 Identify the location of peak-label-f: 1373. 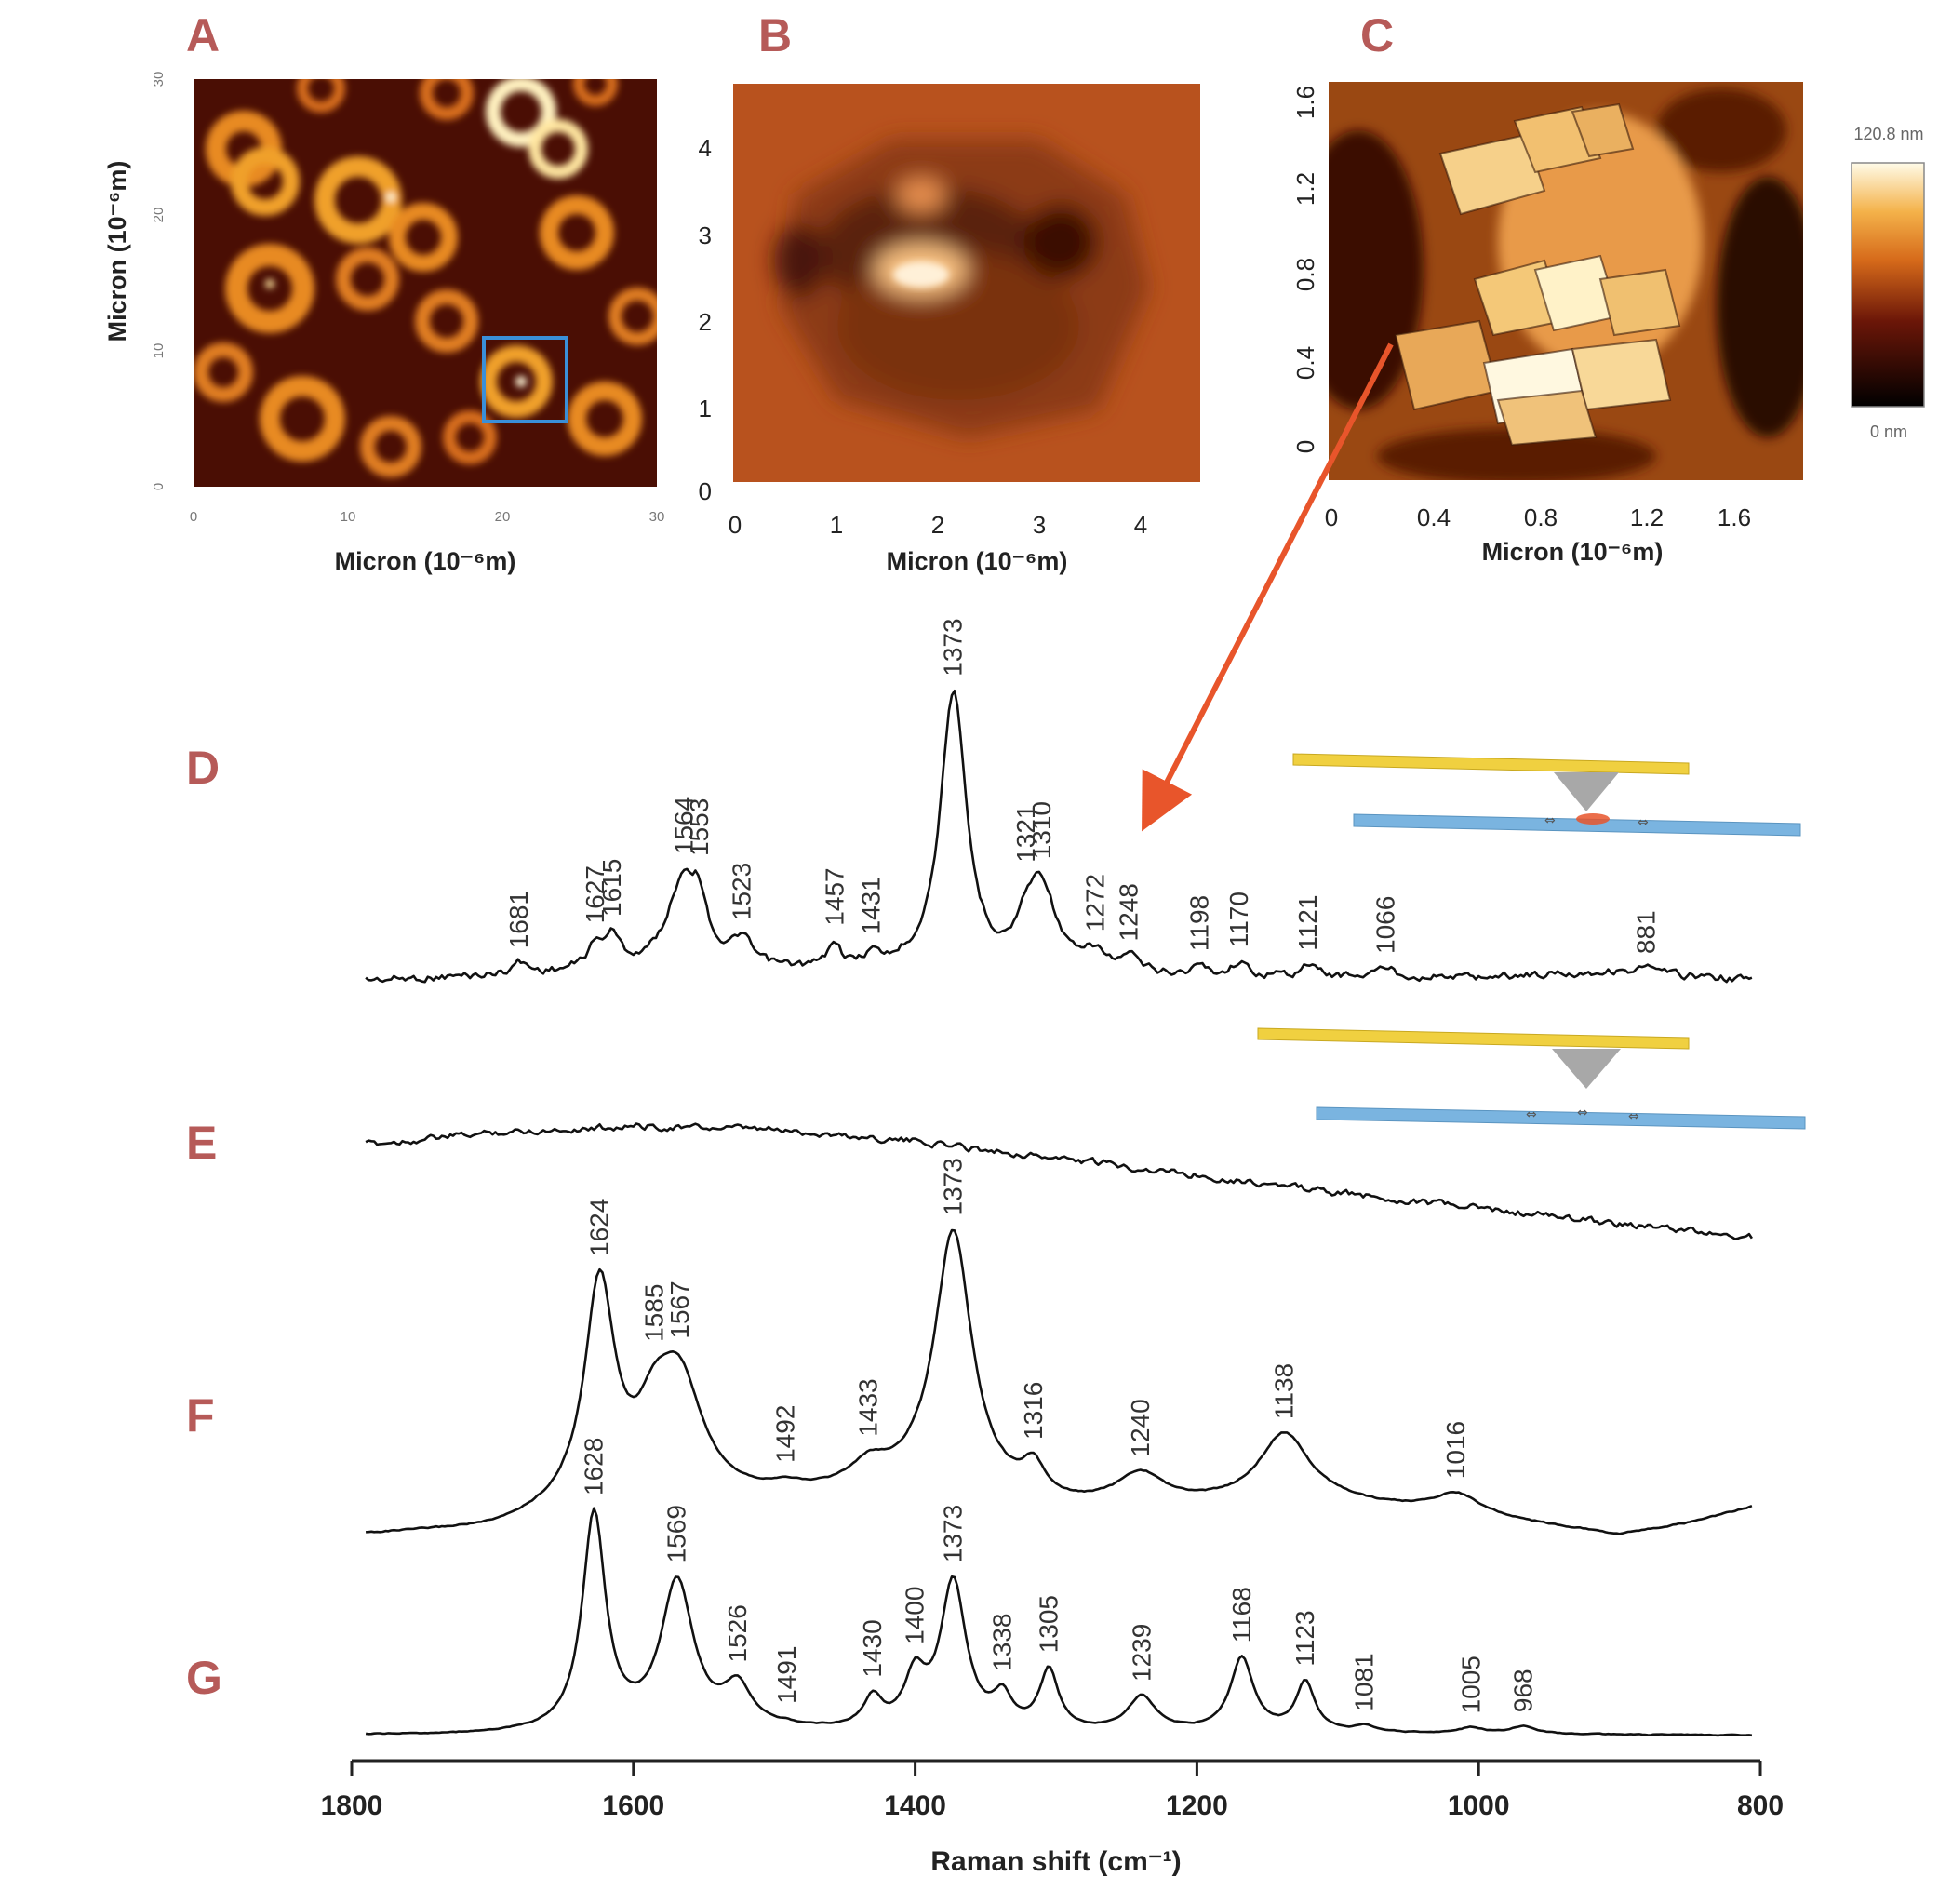
(953, 1186).